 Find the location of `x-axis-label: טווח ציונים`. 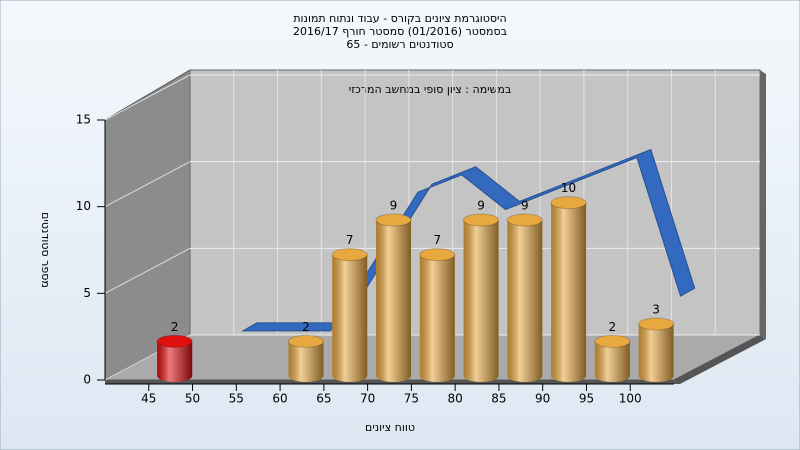

x-axis-label: טווח ציונים is located at coordinates (390, 427).